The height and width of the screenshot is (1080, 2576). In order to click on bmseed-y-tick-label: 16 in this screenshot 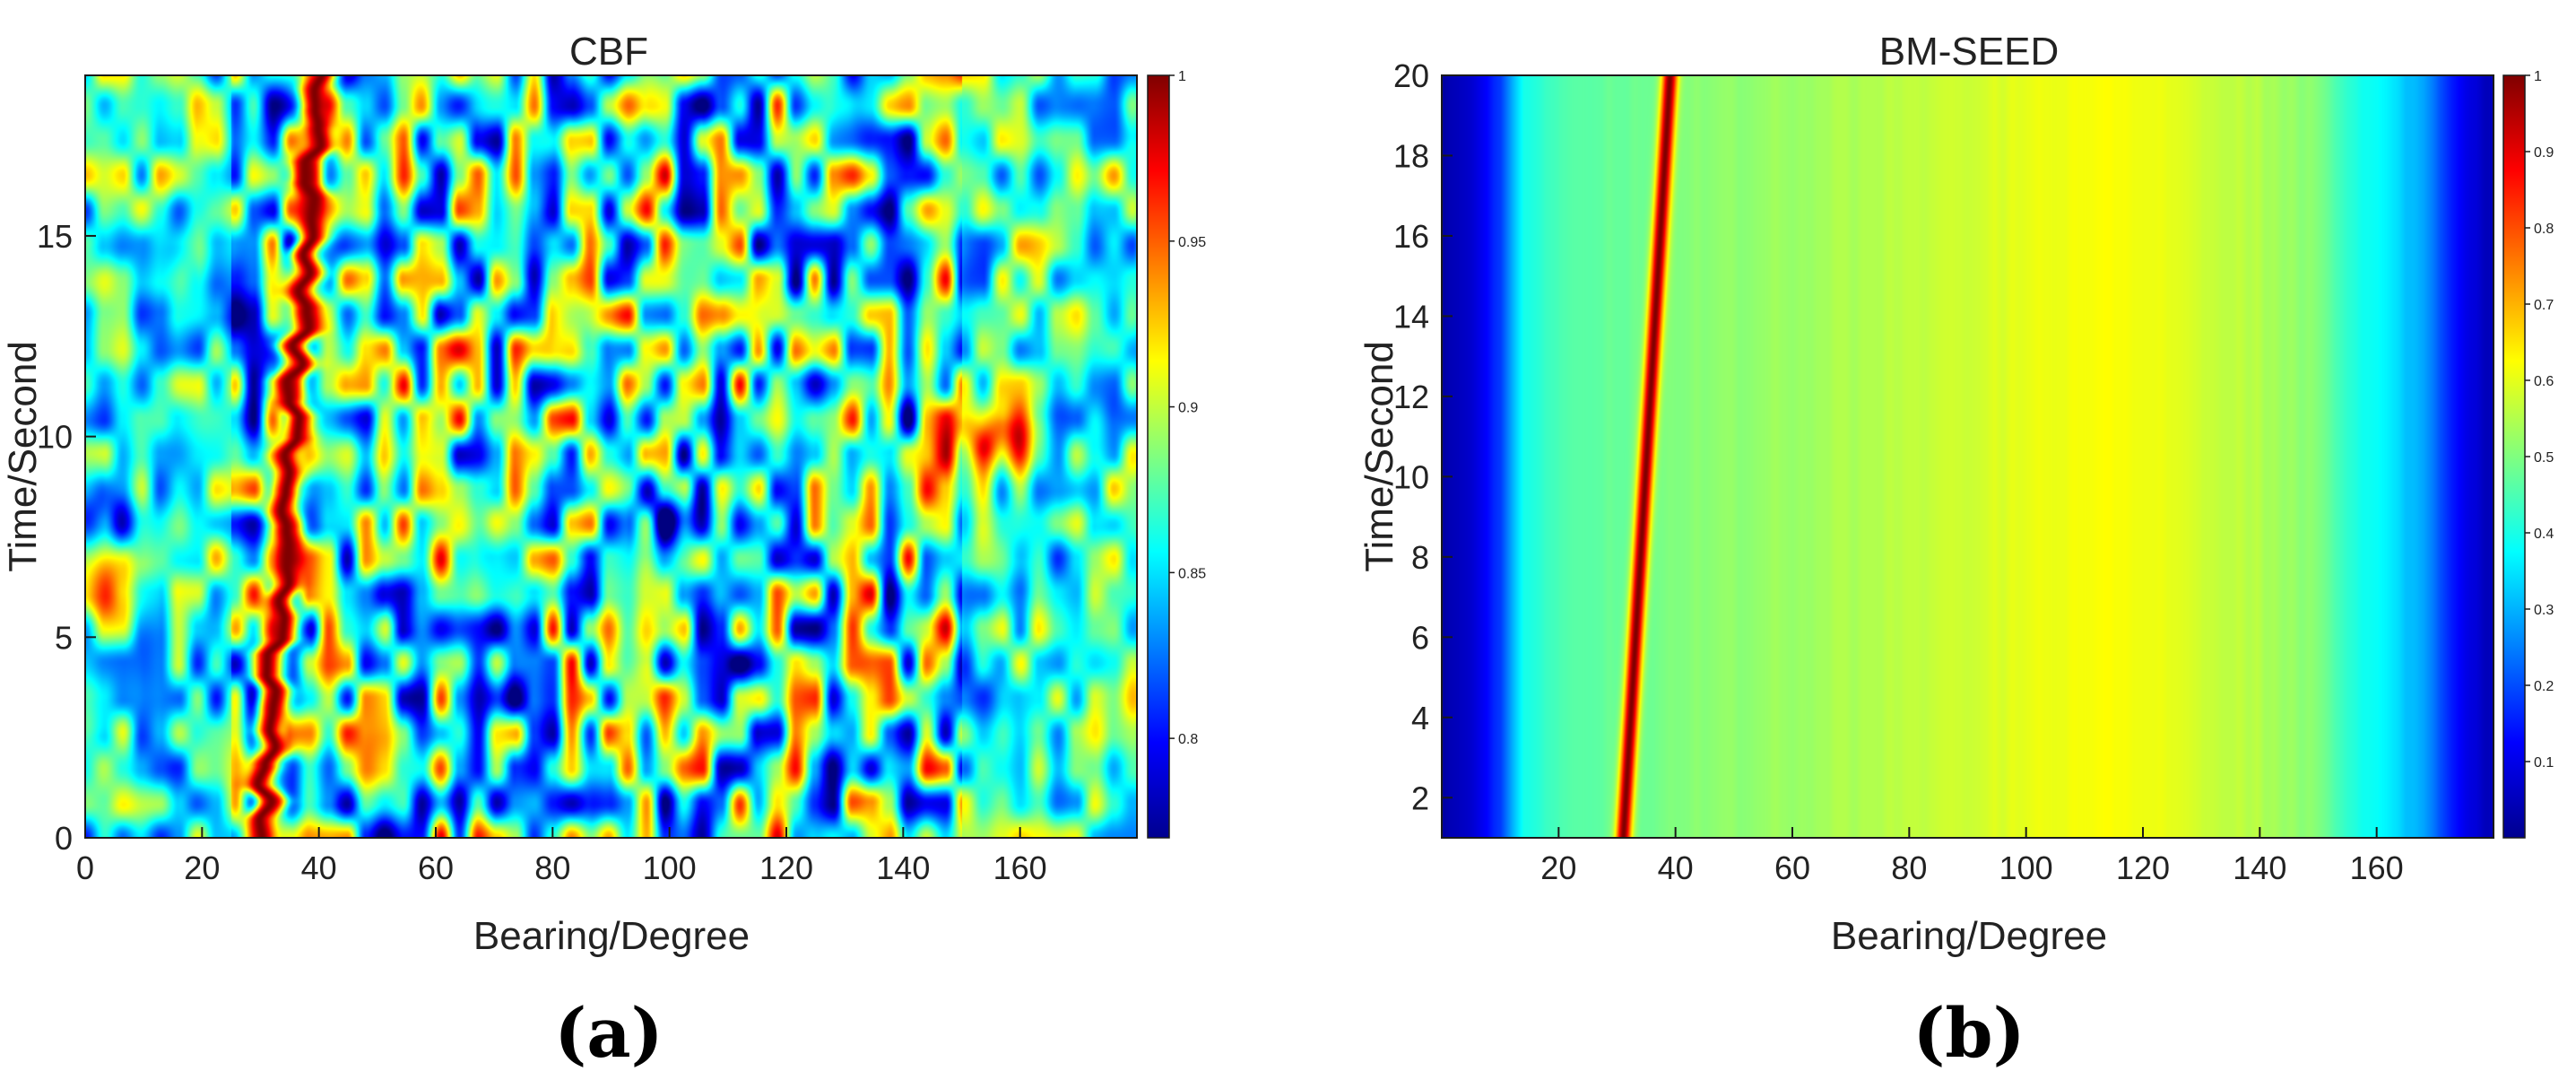, I will do `click(1411, 237)`.